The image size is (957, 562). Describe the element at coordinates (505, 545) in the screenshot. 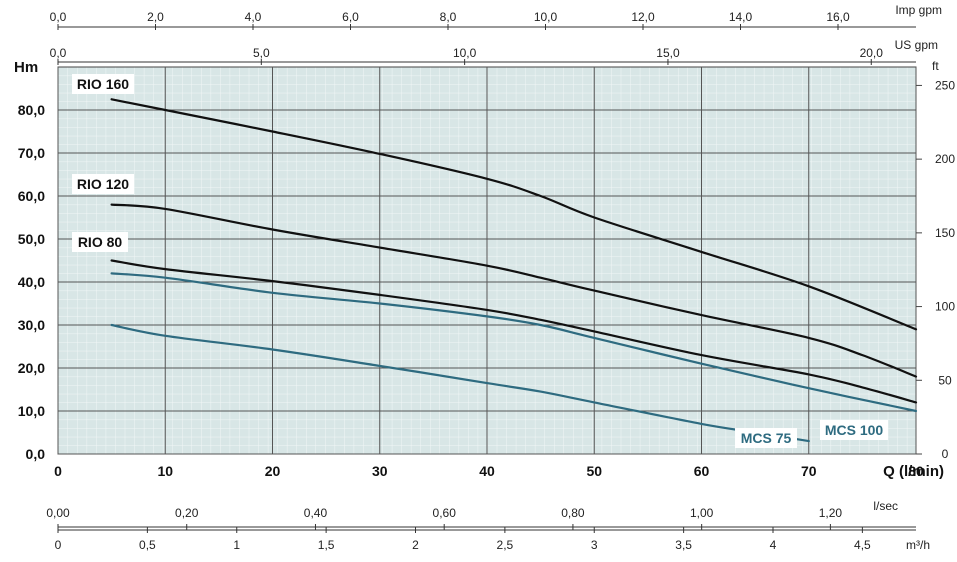

I see `m3h-tick-label: 2,5` at that location.